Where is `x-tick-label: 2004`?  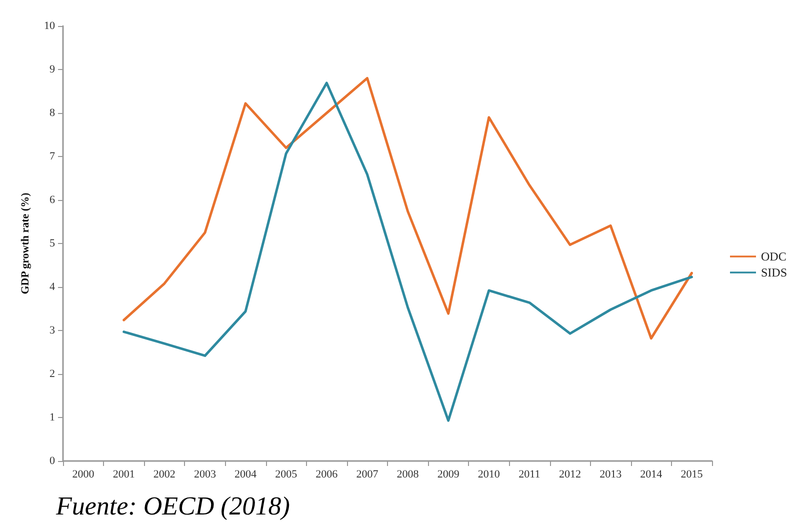 x-tick-label: 2004 is located at coordinates (246, 474).